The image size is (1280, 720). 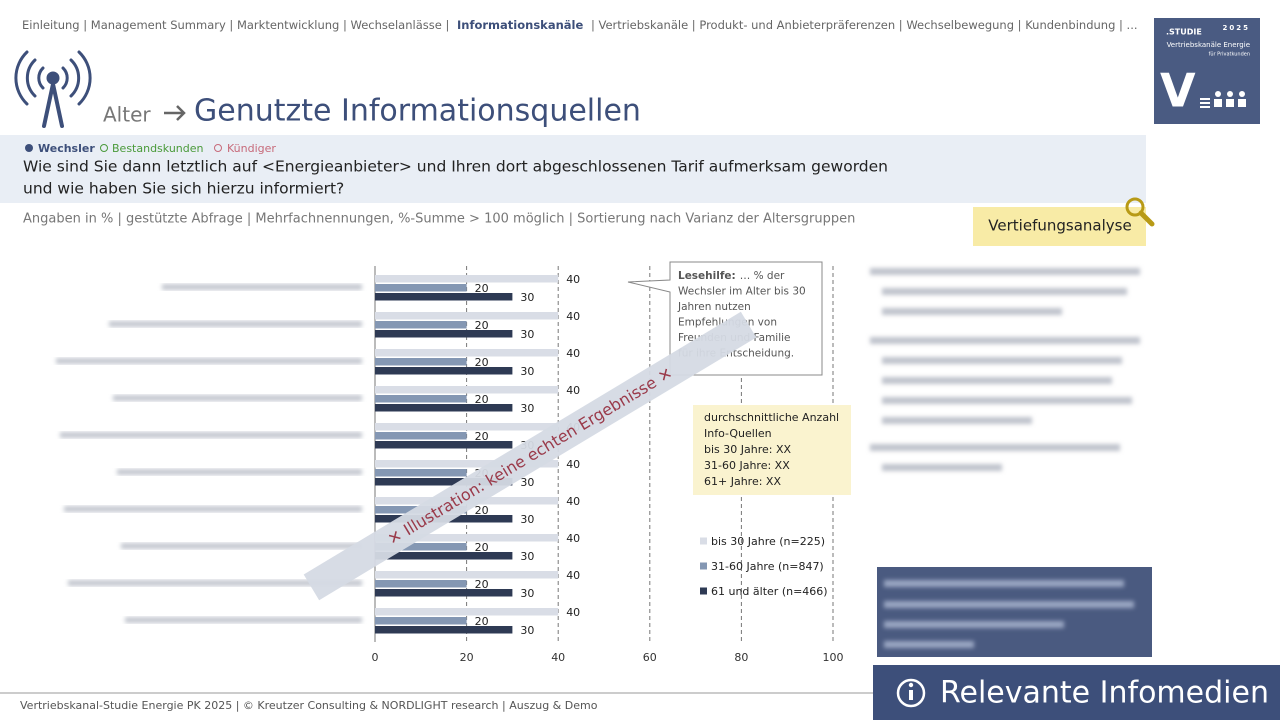 What do you see at coordinates (771, 417) in the screenshot?
I see `info-box-line: durchschnittliche Anzahl` at bounding box center [771, 417].